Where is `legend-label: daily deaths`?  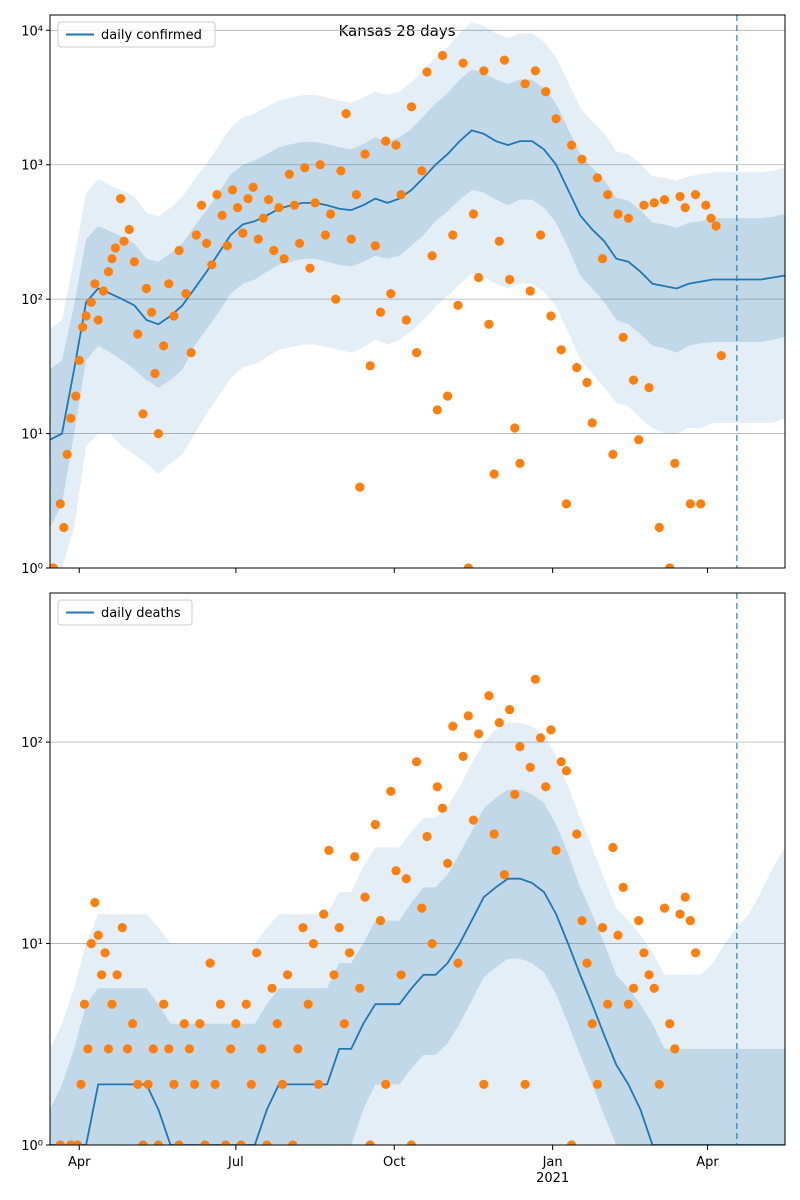 legend-label: daily deaths is located at coordinates (141, 613).